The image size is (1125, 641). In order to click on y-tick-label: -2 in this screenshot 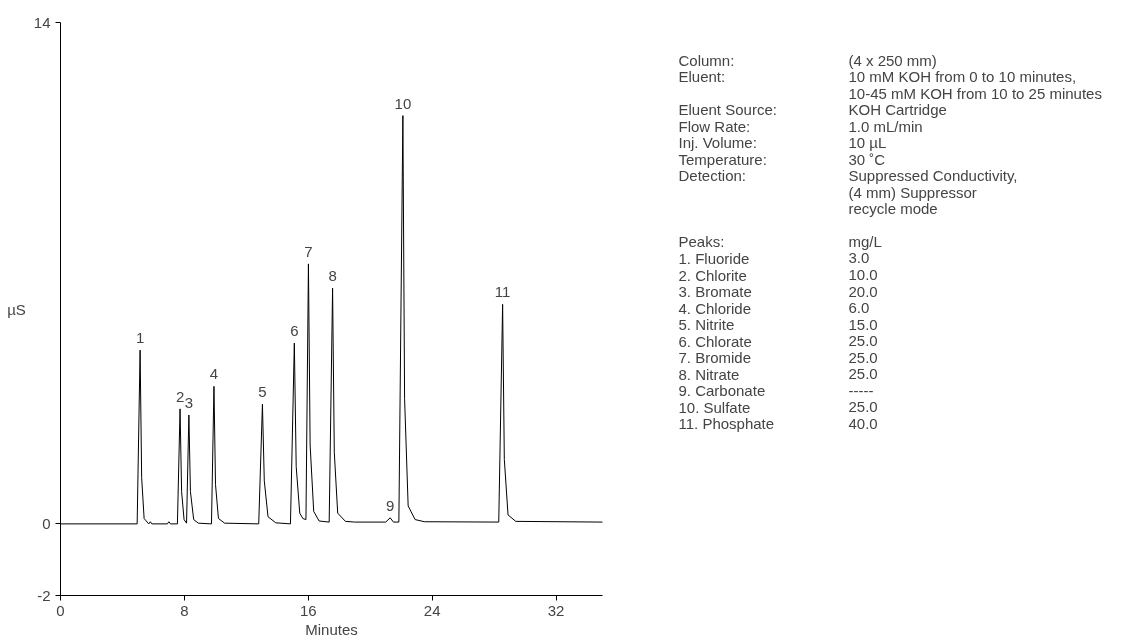, I will do `click(44, 595)`.